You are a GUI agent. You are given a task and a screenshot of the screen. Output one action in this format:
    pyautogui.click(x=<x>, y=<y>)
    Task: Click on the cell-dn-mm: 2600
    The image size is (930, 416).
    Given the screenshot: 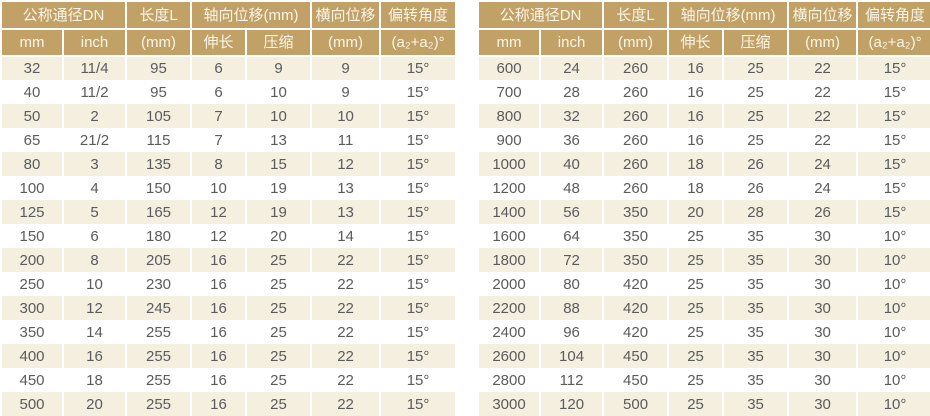 What is the action you would take?
    pyautogui.click(x=509, y=356)
    